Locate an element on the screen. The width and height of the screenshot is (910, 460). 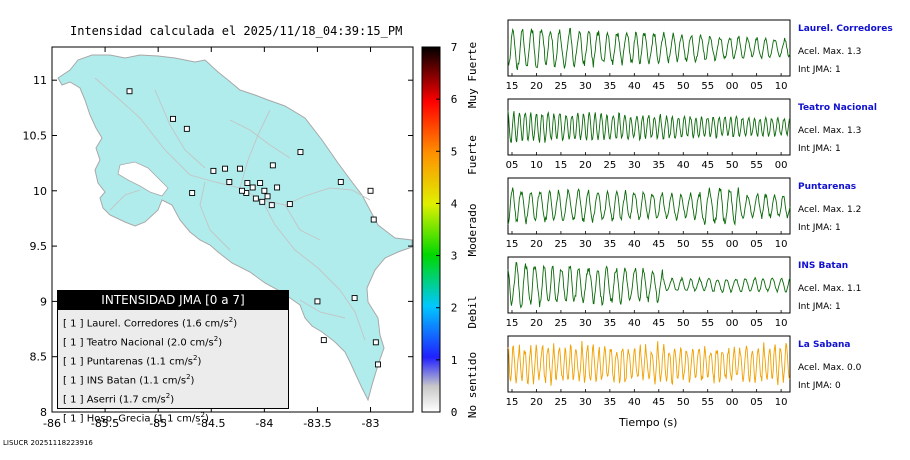
station-max-acceleration: Acel. Max. 1.2 is located at coordinates (830, 210).